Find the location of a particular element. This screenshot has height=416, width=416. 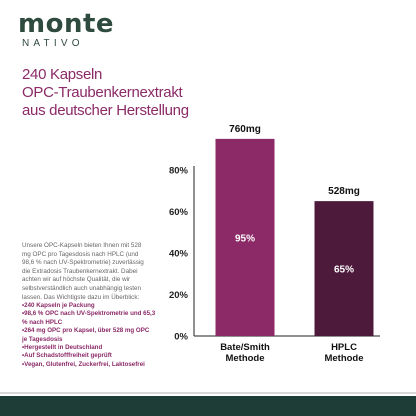

feature-item: 240 Kapseln je Packung is located at coordinates (89, 306).